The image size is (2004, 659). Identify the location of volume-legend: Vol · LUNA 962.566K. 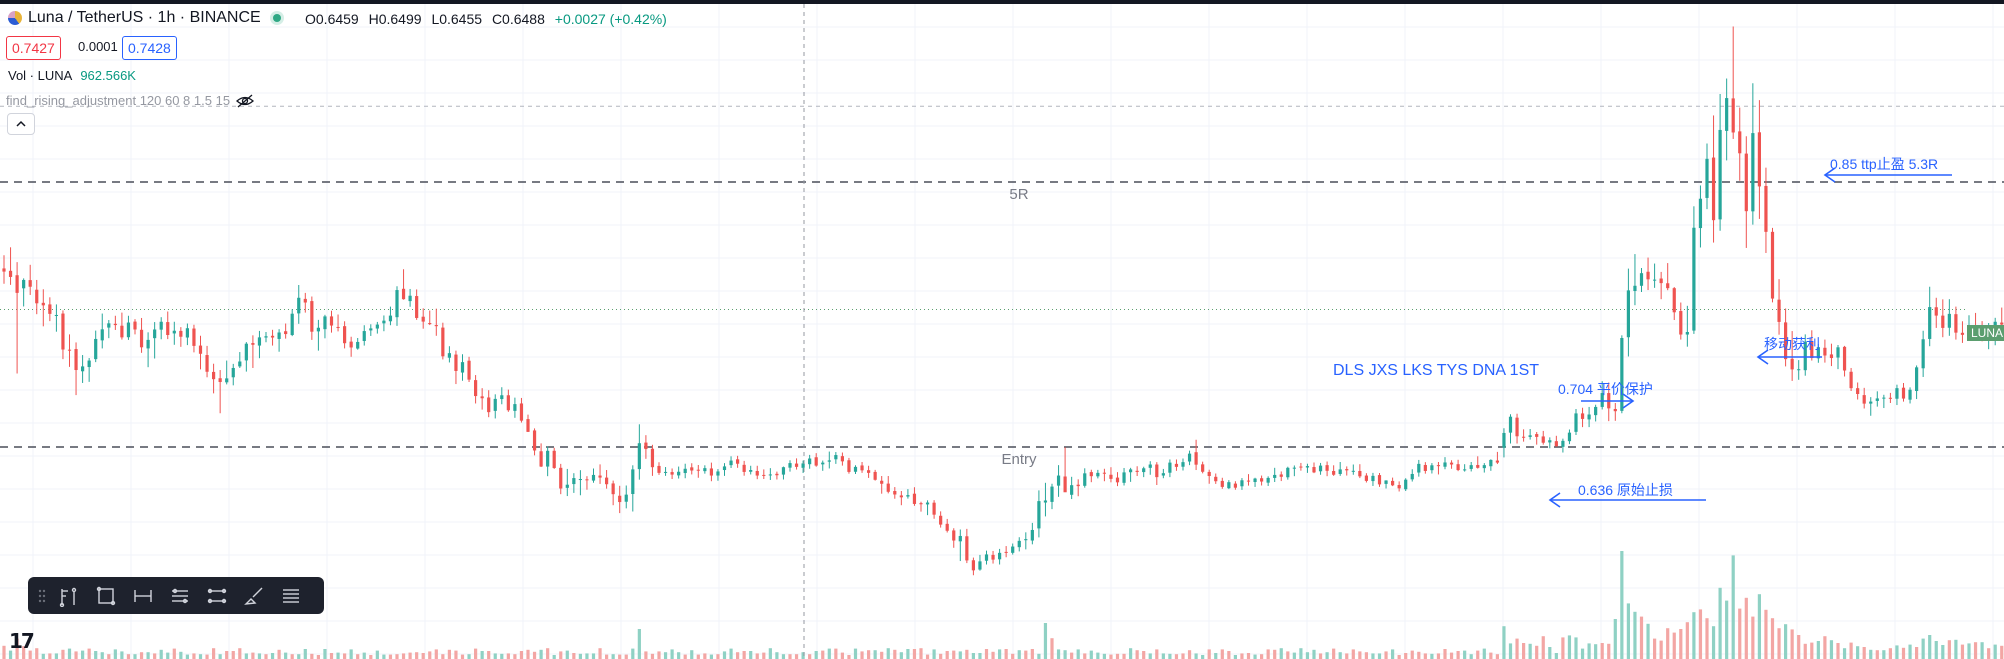
(72, 75).